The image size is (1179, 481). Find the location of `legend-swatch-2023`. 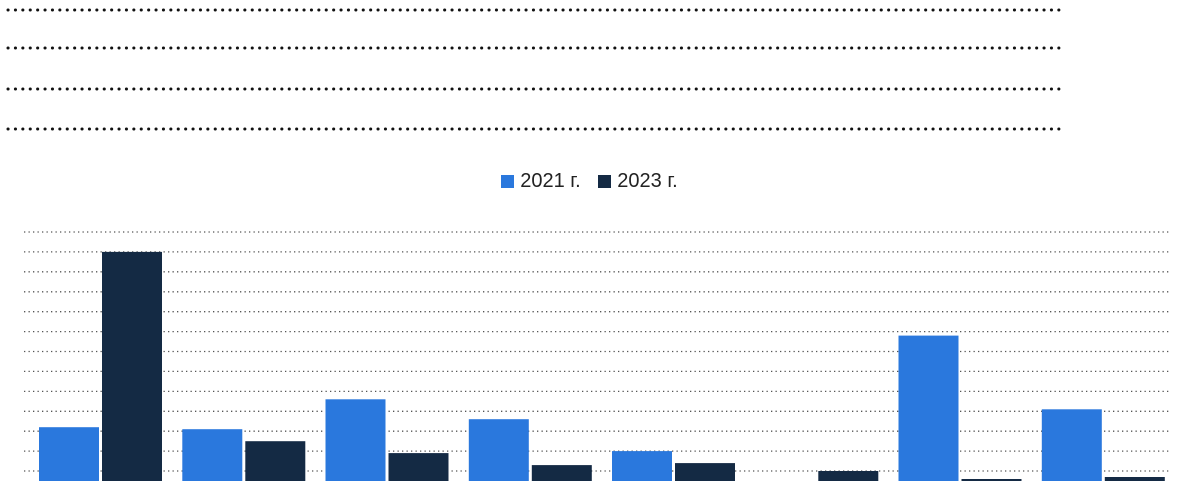

legend-swatch-2023 is located at coordinates (605, 181).